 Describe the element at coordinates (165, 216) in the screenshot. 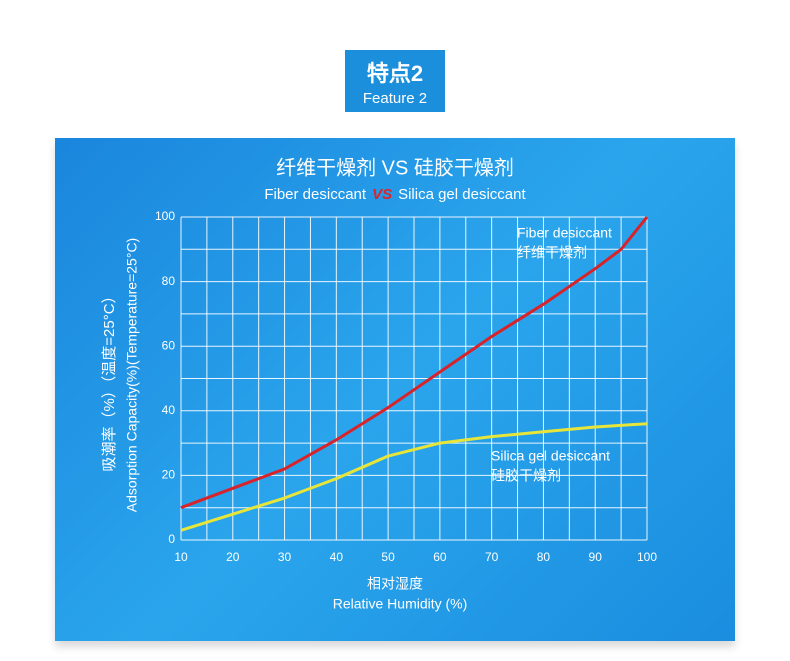

I see `y-tick-label: 100` at that location.